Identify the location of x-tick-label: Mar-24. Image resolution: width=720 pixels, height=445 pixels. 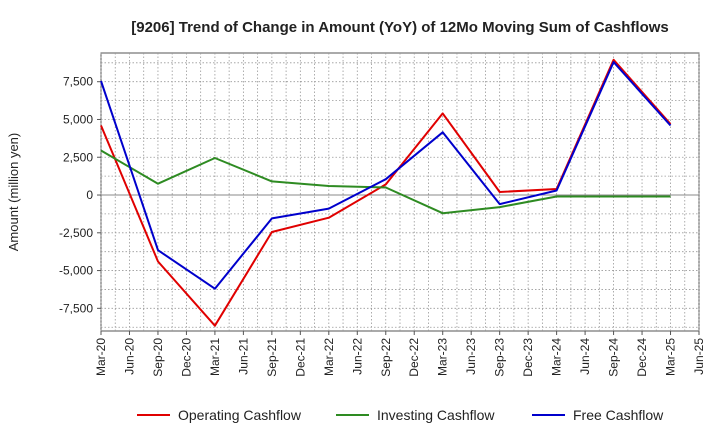
(557, 357).